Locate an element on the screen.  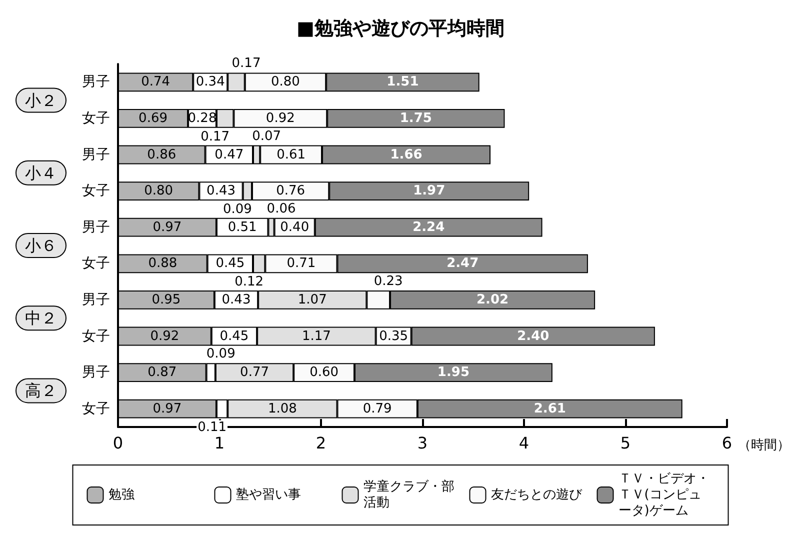
x-tick-label: 4 is located at coordinates (524, 443).